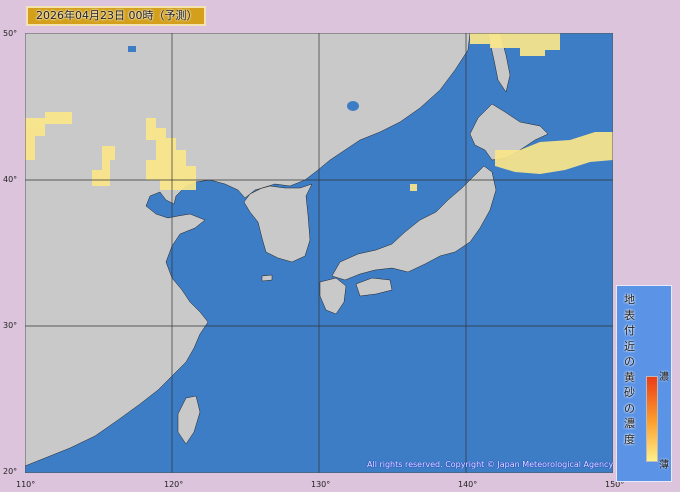 The image size is (680, 492). I want to click on dust-area-north, so click(515, 44).